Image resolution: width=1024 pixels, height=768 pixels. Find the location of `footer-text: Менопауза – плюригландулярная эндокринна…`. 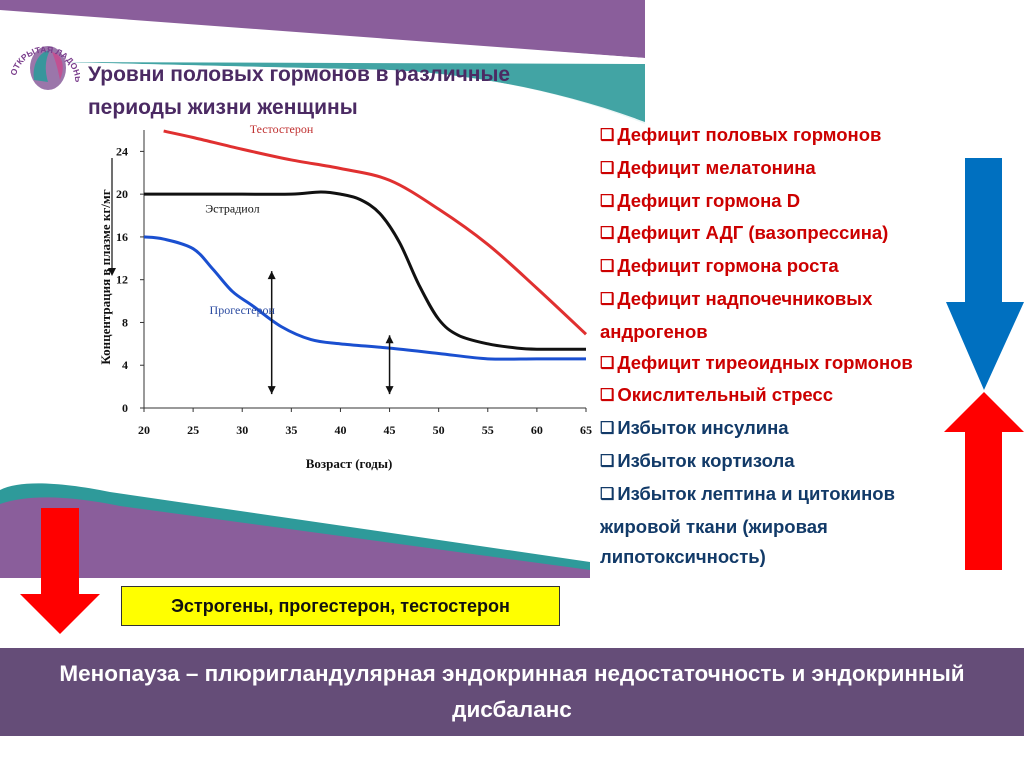

footer-text: Менопауза – плюригландулярная эндокринна… is located at coordinates (512, 691).